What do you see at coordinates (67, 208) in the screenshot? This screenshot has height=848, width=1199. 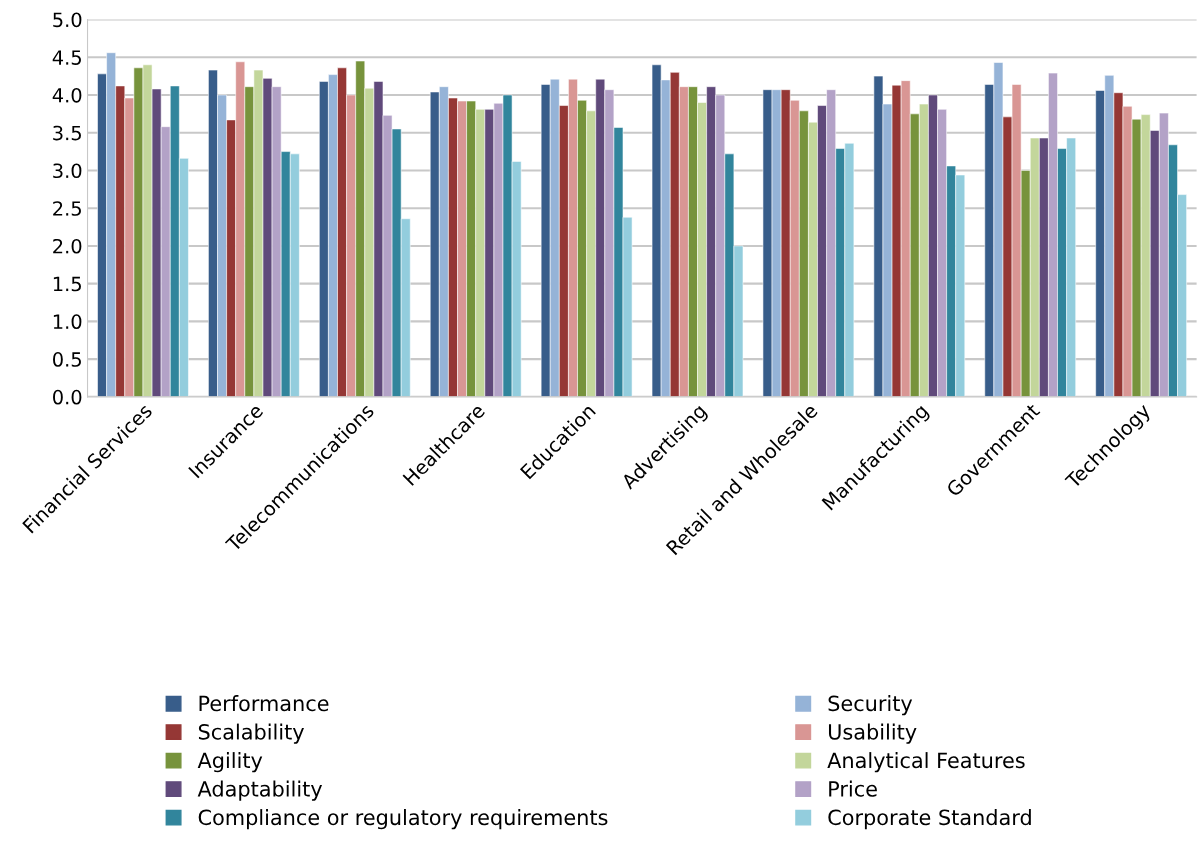 I see `y-tick-label: 2.5` at bounding box center [67, 208].